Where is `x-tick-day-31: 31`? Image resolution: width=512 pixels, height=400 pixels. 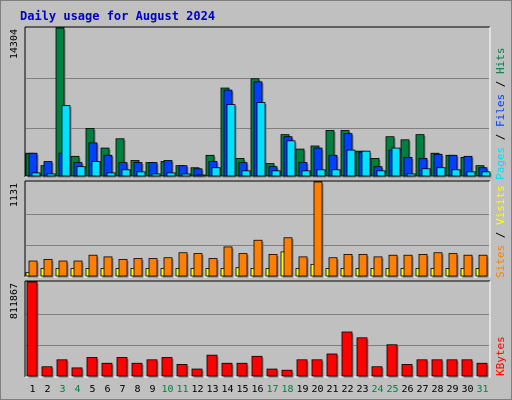 x-tick-day-31: 31 is located at coordinates (482, 389).